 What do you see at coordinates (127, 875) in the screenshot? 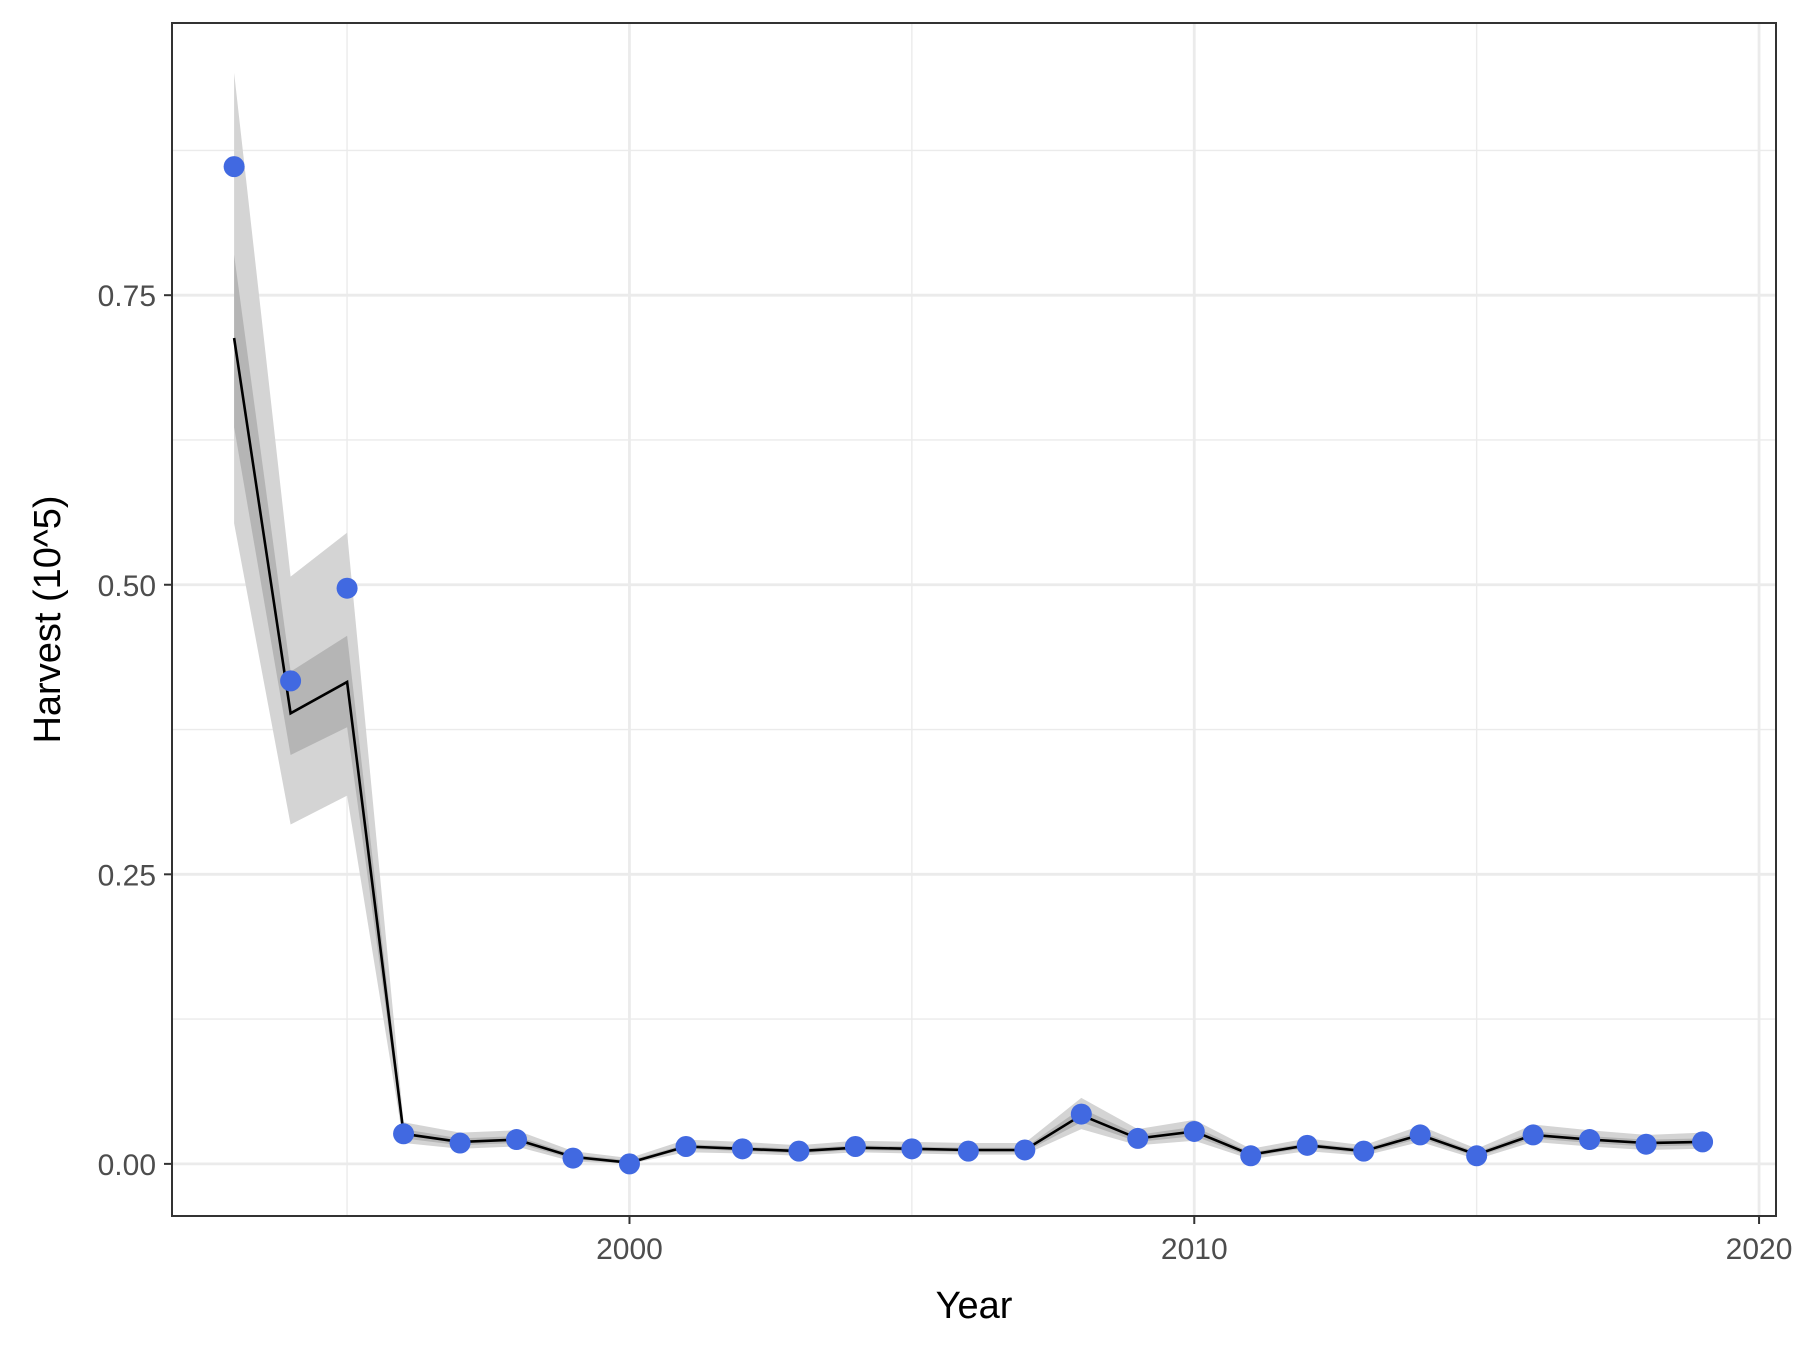
I see `y-tick-label: 0.25` at bounding box center [127, 875].